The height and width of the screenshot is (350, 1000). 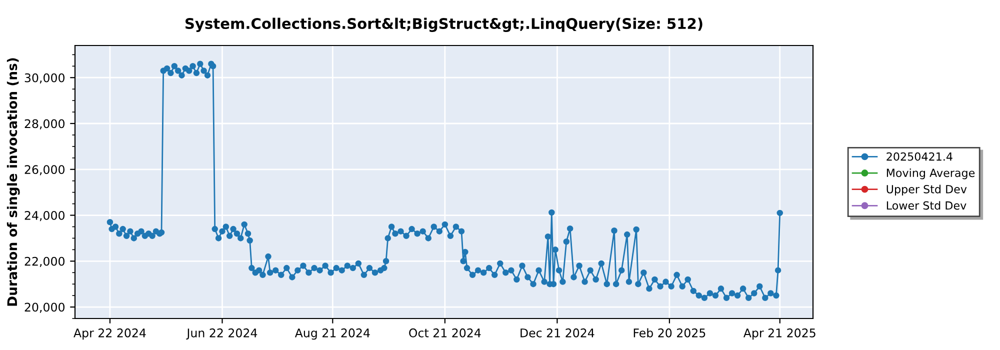 I want to click on x-tick-label: Apr 22 2024, so click(x=110, y=334).